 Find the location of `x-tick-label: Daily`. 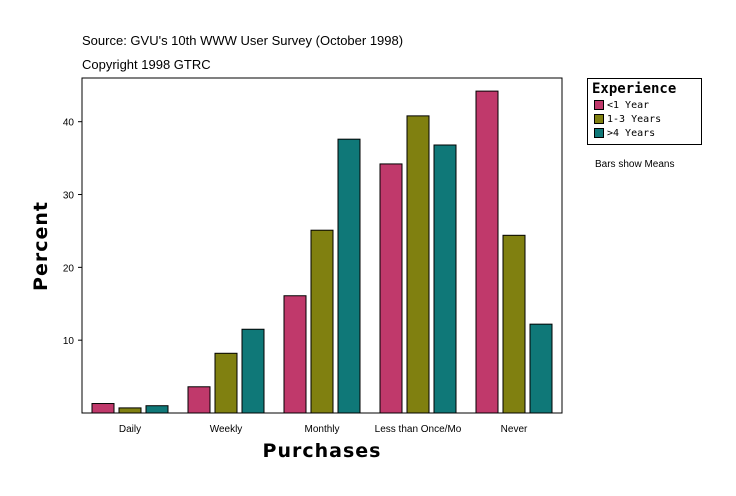

x-tick-label: Daily is located at coordinates (130, 429).